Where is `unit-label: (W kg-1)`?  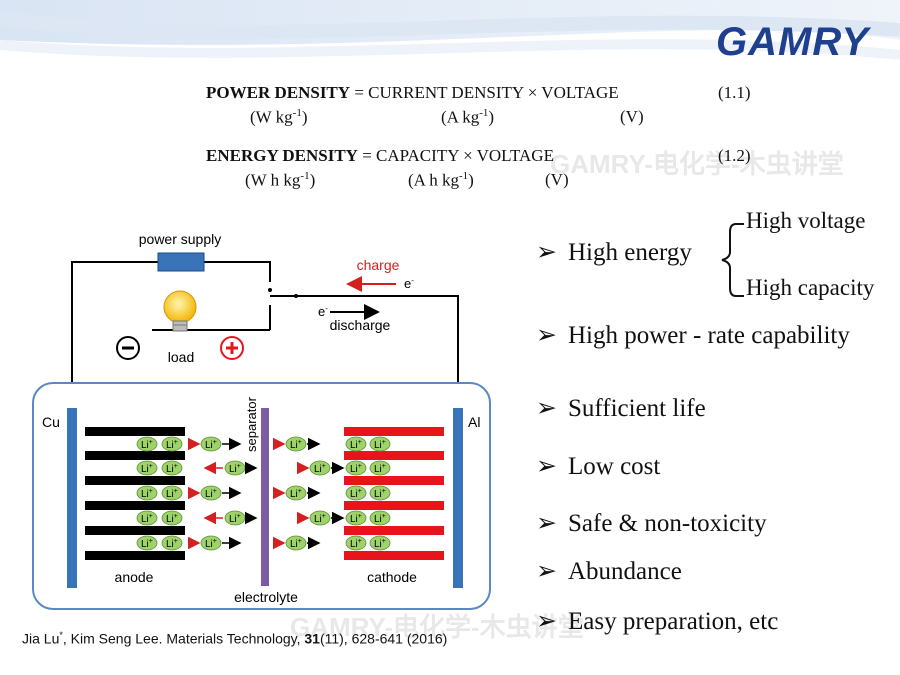 unit-label: (W kg-1) is located at coordinates (279, 117).